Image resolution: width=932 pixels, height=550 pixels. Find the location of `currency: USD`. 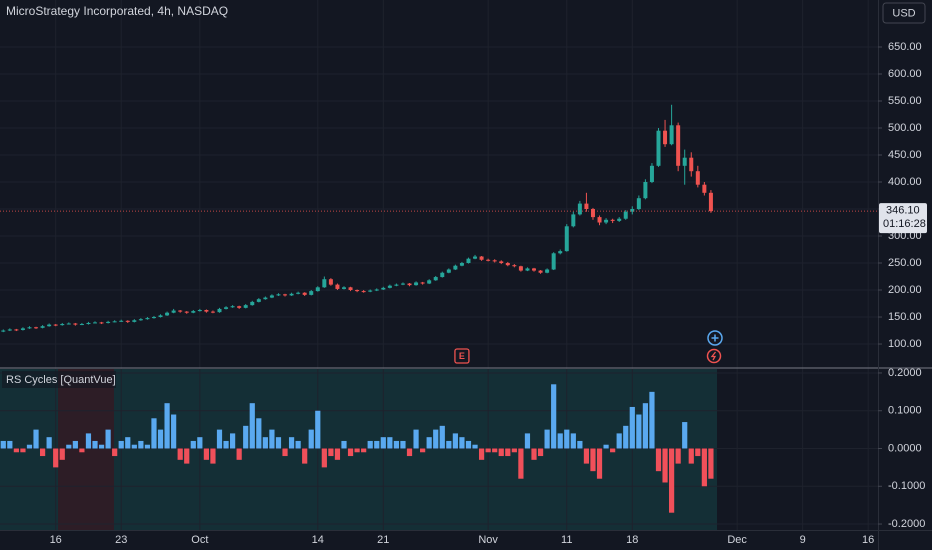

currency: USD is located at coordinates (903, 13).